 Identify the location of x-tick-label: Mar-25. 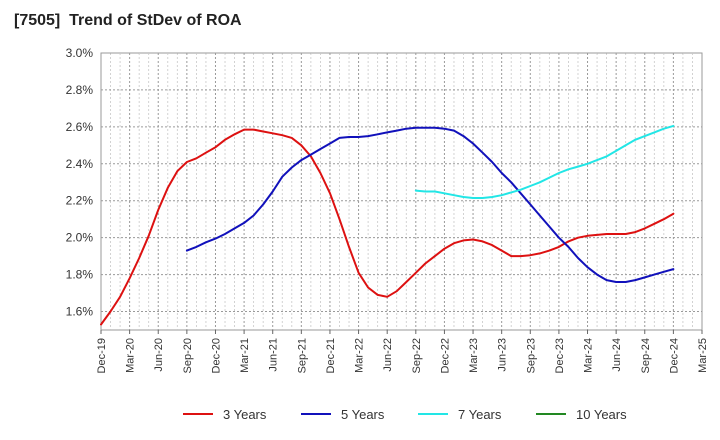
(703, 355).